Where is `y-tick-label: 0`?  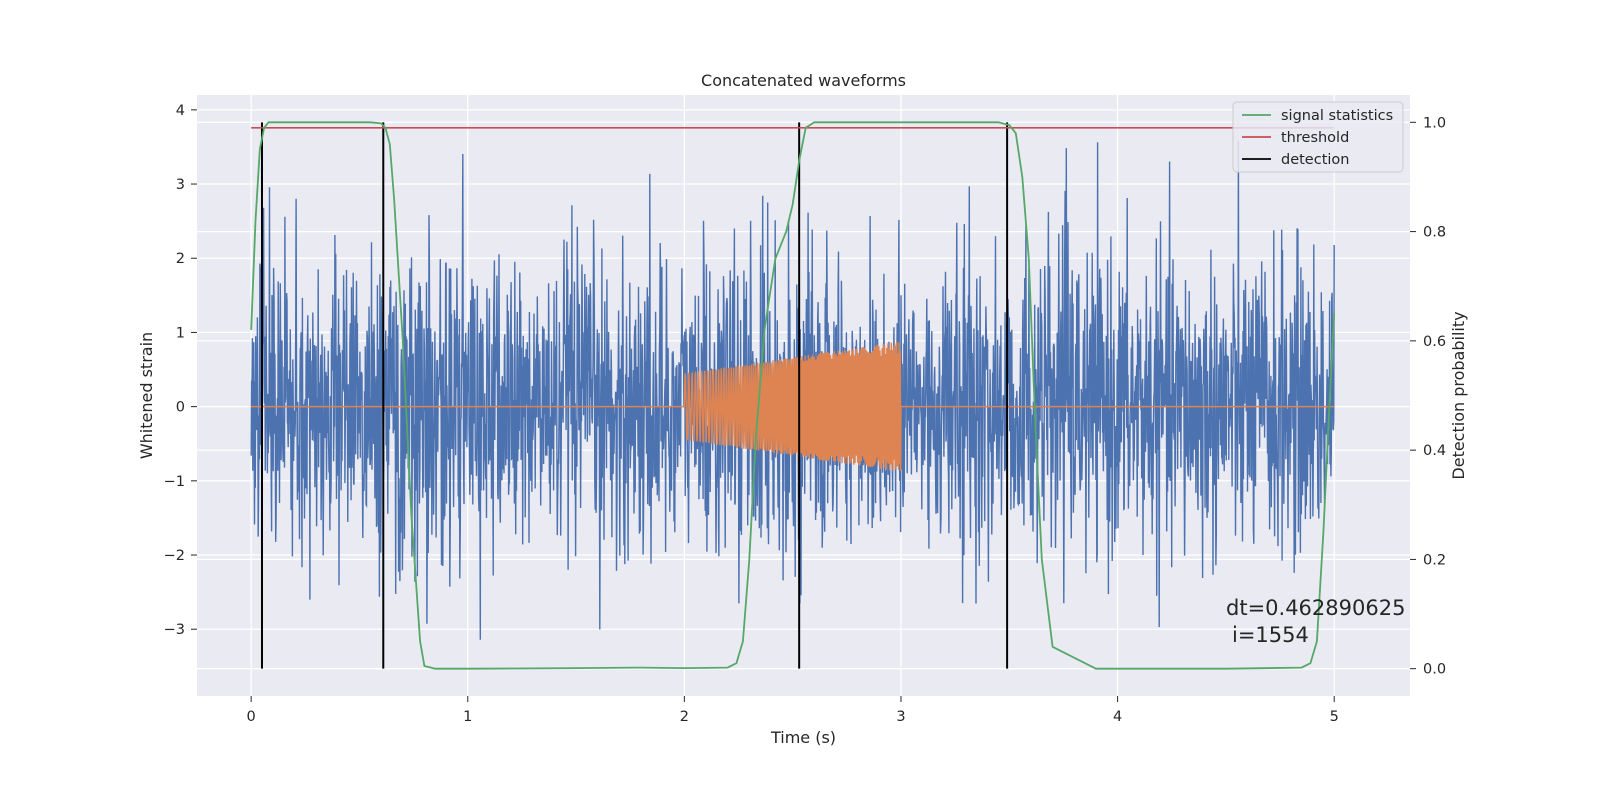 y-tick-label: 0 is located at coordinates (180, 408).